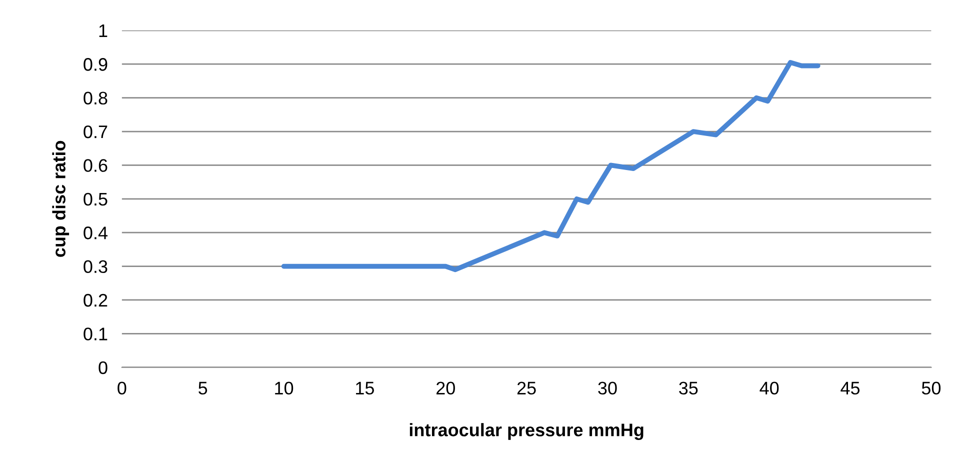 This screenshot has height=468, width=960. What do you see at coordinates (96, 64) in the screenshot?
I see `y-tick-label: 0.9` at bounding box center [96, 64].